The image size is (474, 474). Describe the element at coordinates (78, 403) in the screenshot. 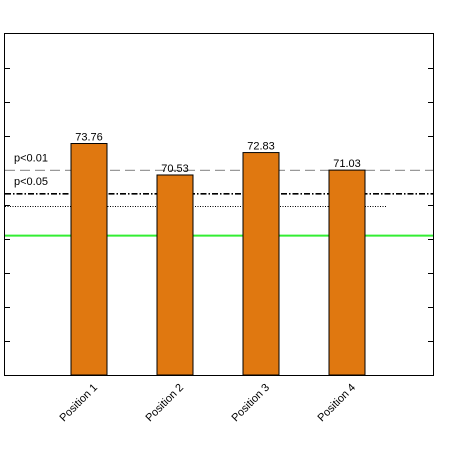

I see `x-tick-label: Position 1` at that location.